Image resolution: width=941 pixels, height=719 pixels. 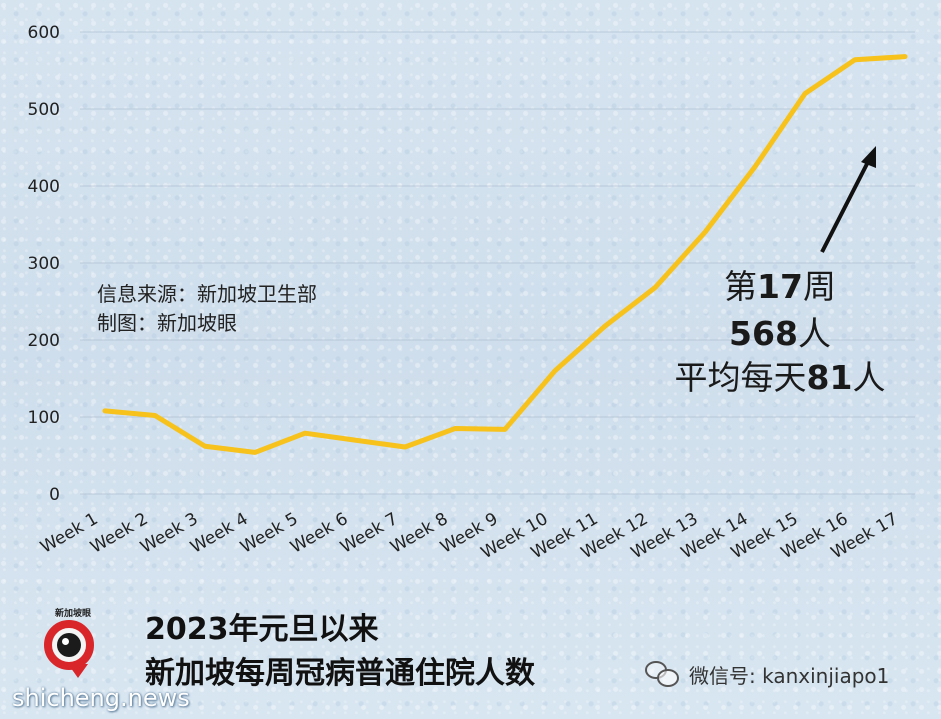 What do you see at coordinates (44, 33) in the screenshot?
I see `y-tick-label: 600` at bounding box center [44, 33].